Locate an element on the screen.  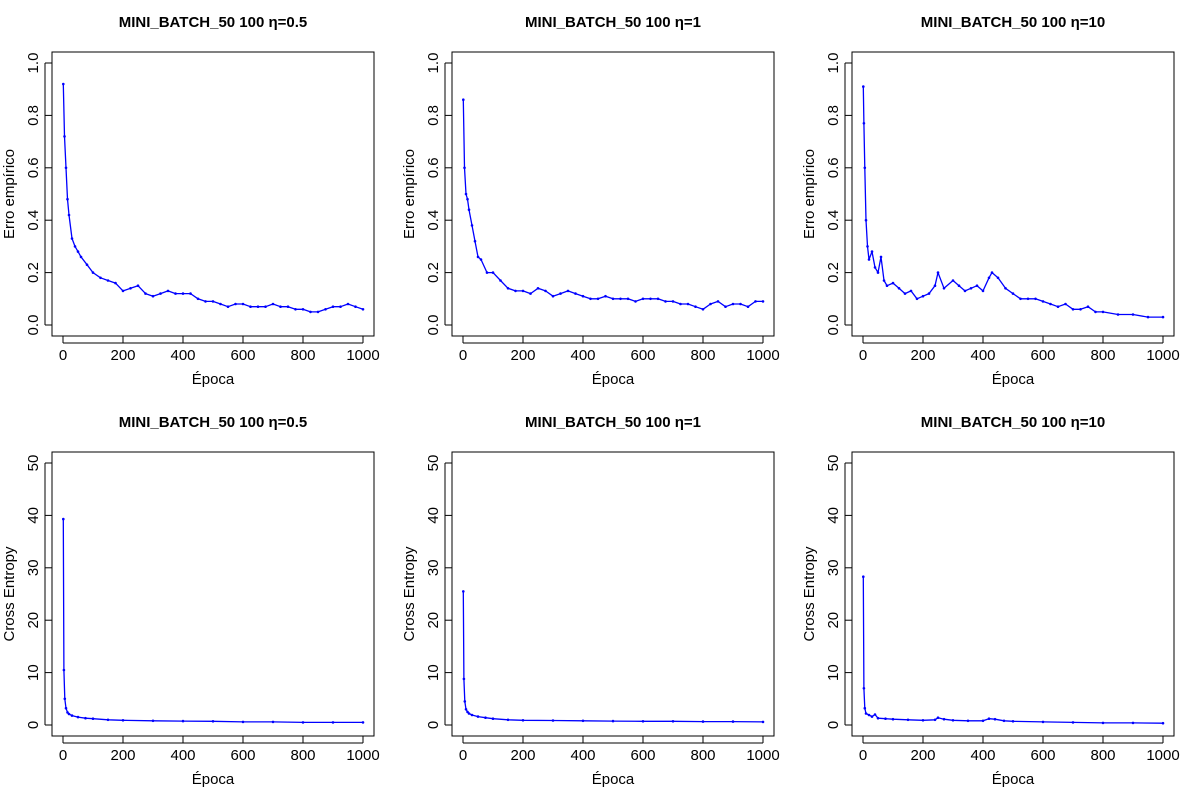
y-tick-label: 0.8 is located at coordinates (433, 115).